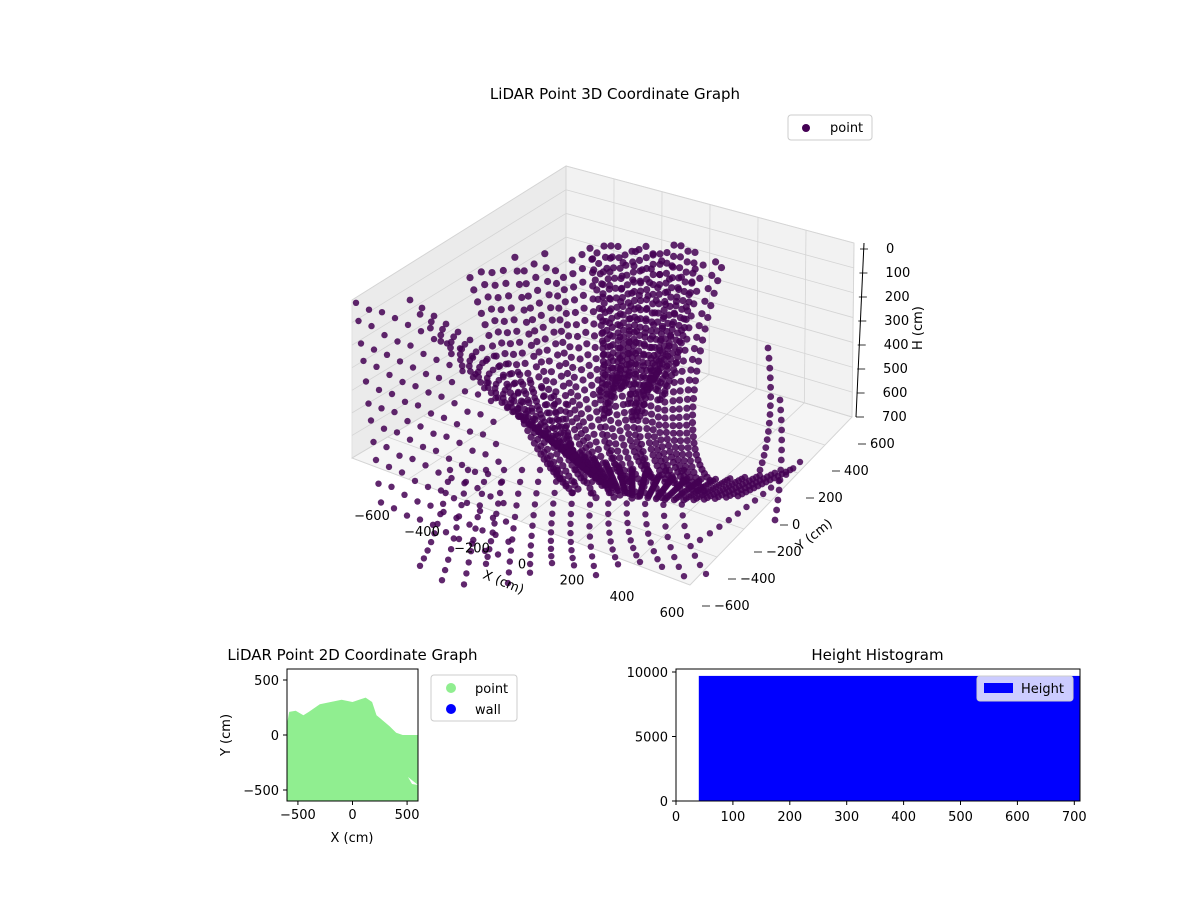 The image size is (1200, 900). What do you see at coordinates (451, 709) in the screenshot?
I see `legend-marker-wall` at bounding box center [451, 709].